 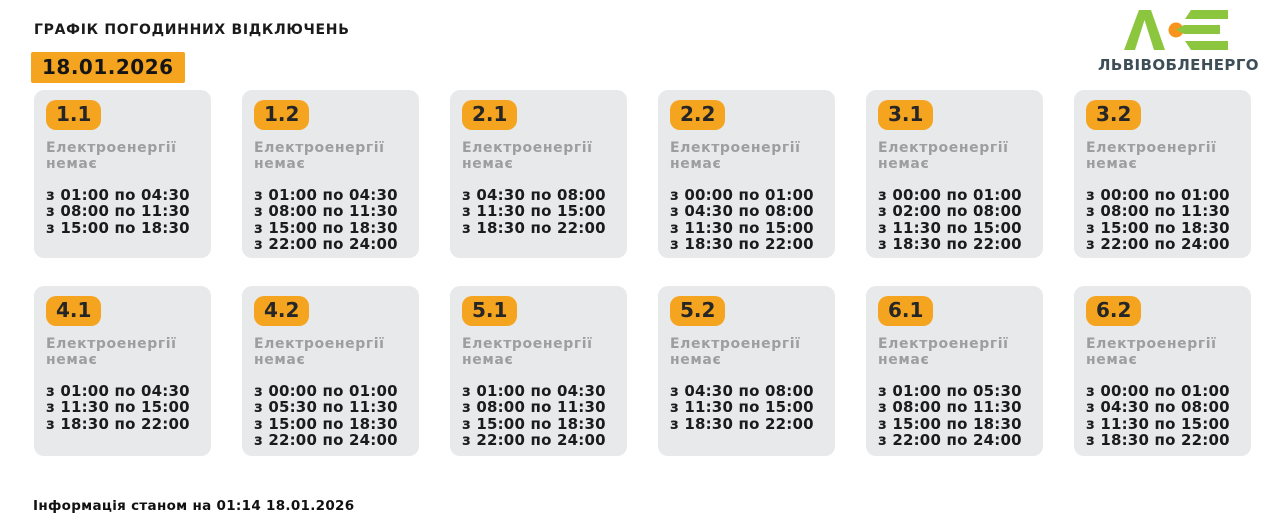 I want to click on company-logo: ЛЬВІВОБЛЕНЕРГО, so click(x=1178, y=41).